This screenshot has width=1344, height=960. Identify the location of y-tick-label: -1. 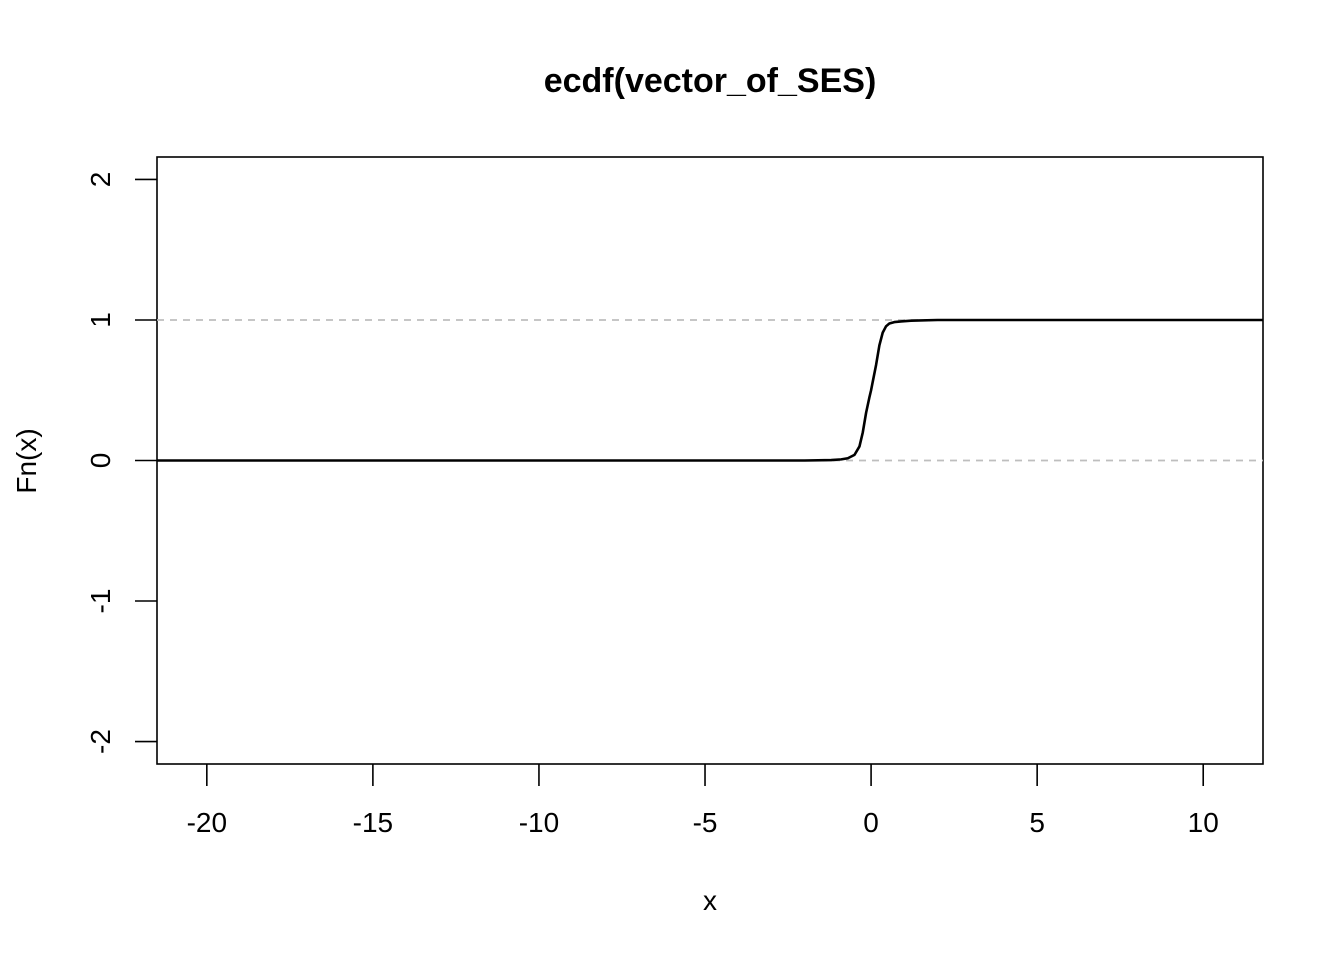
(100, 601).